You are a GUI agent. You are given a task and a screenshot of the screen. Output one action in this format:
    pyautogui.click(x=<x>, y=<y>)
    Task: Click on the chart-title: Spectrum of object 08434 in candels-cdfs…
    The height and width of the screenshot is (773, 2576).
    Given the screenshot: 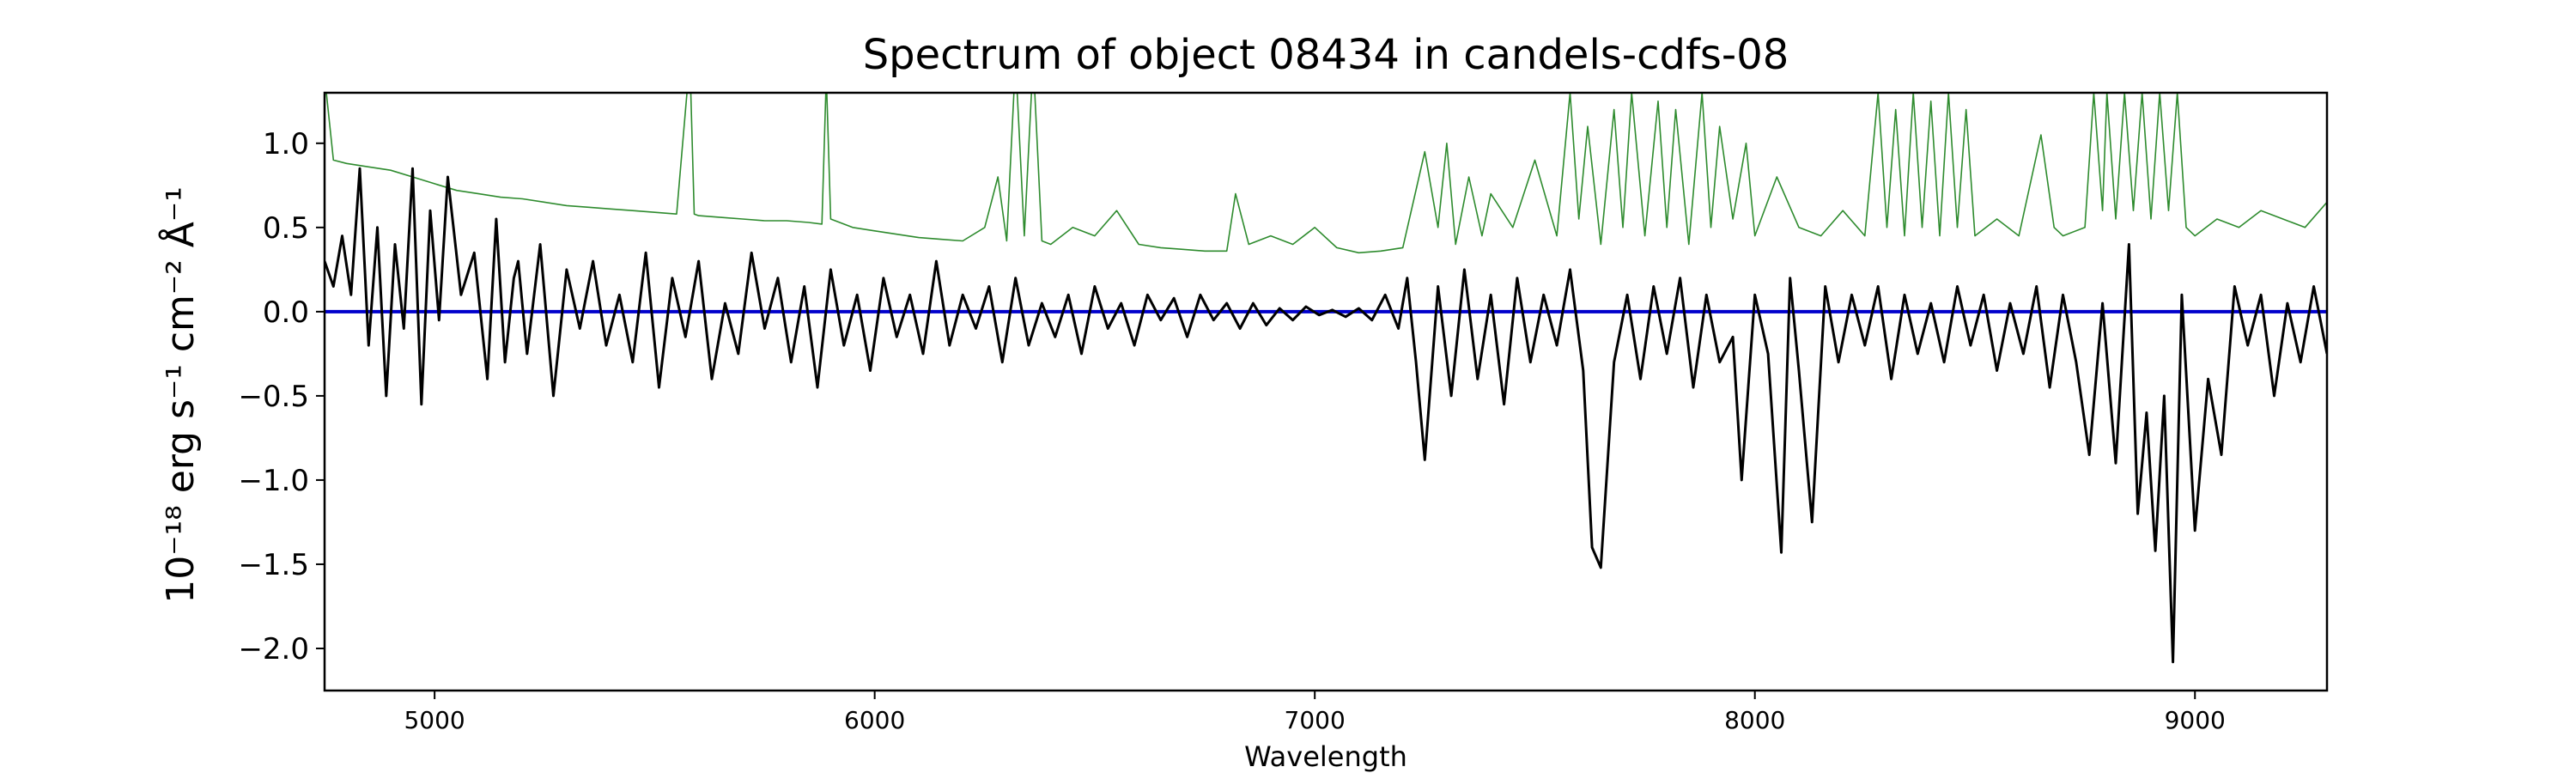 What is the action you would take?
    pyautogui.click(x=1326, y=55)
    